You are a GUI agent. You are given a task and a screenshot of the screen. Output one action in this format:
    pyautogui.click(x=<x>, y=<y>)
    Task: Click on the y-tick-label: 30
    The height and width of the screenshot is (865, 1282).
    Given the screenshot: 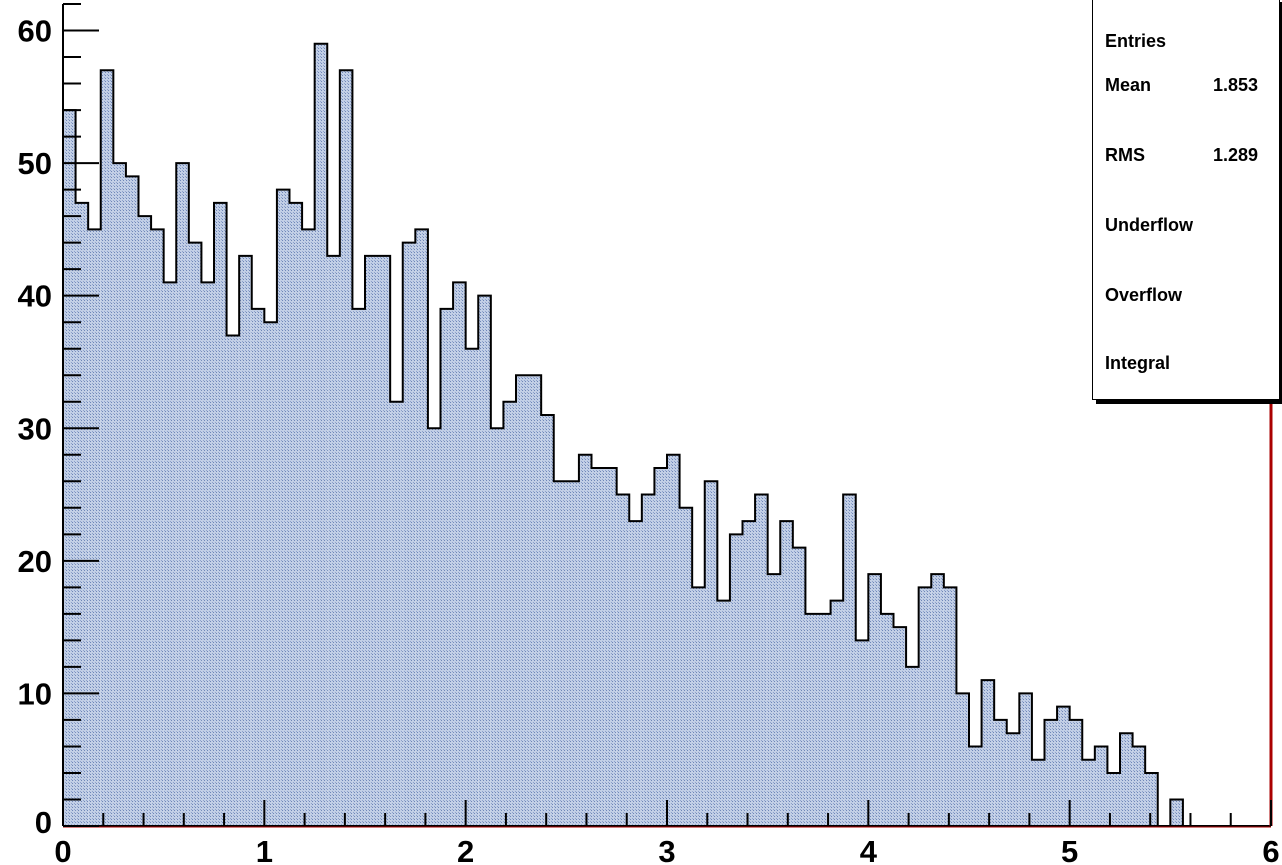 What is the action you would take?
    pyautogui.click(x=35, y=428)
    